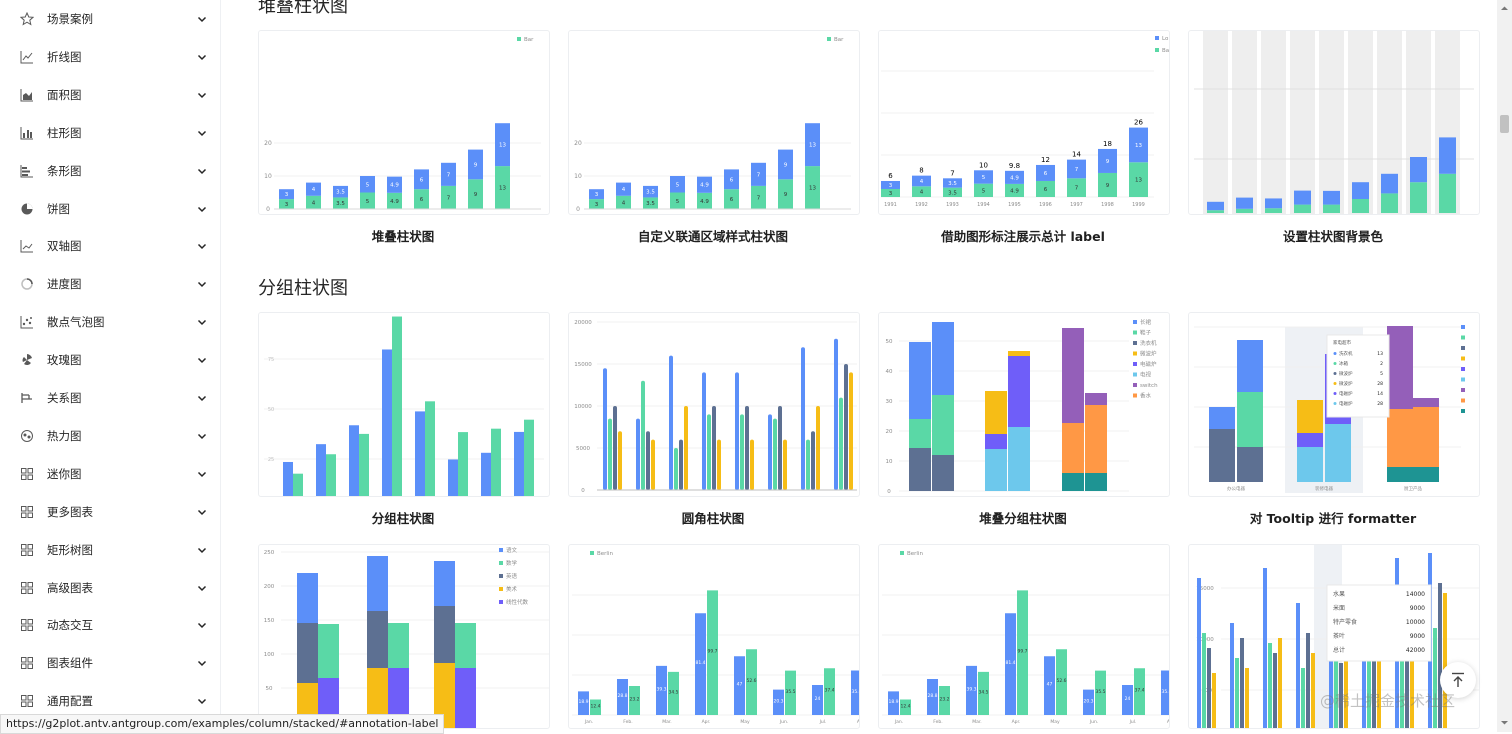 This screenshot has width=1512, height=734. I want to click on chart-card-title: 圆角柱状图, so click(713, 518).